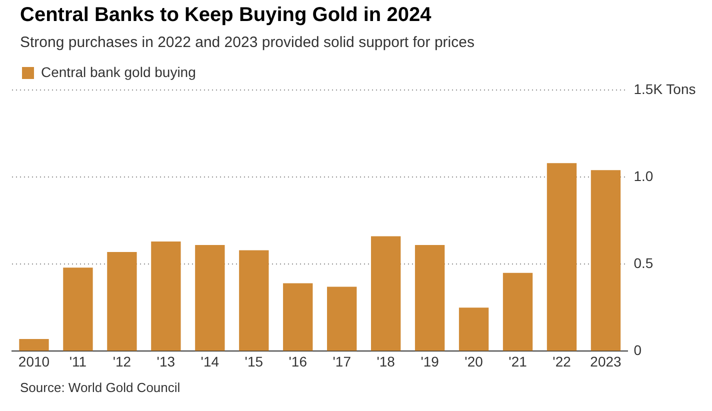  What do you see at coordinates (342, 361) in the screenshot?
I see `x-tick-label: '17` at bounding box center [342, 361].